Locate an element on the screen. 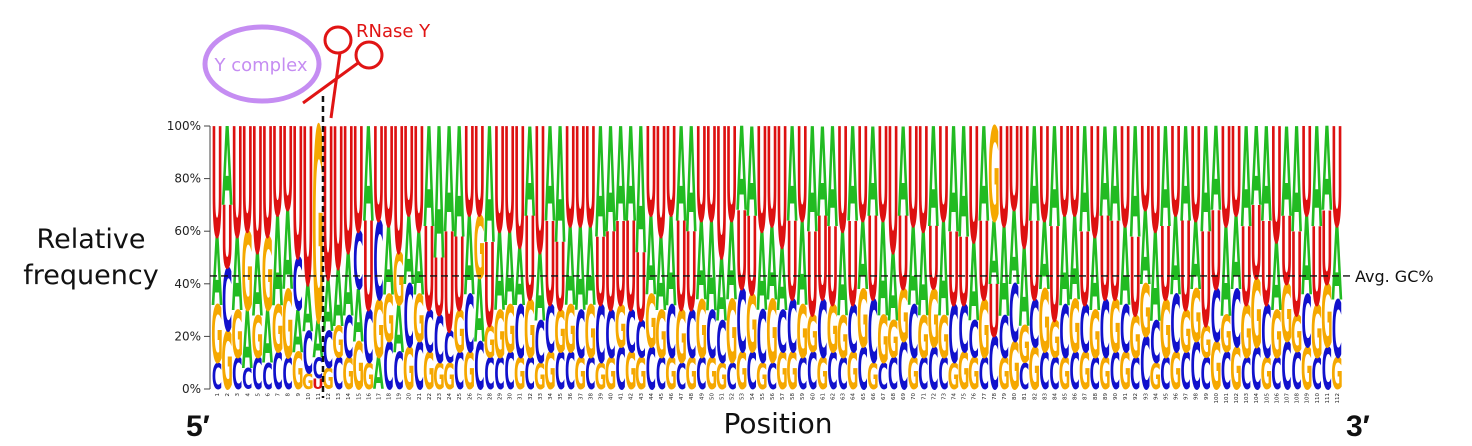 This screenshot has height=446, width=1472. logo-letter-U-pos-29: U is located at coordinates (499, 183).